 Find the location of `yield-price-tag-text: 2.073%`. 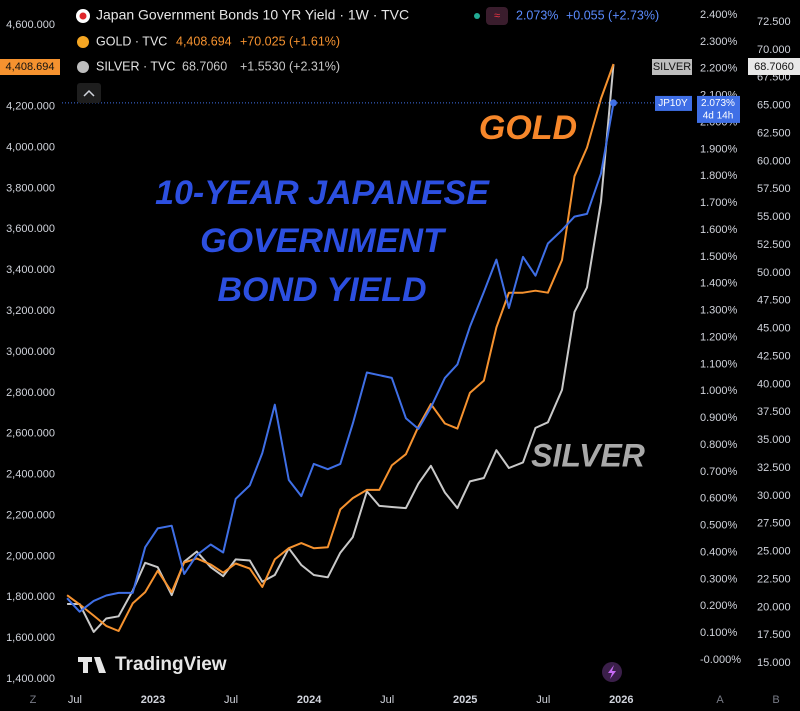

yield-price-tag-text: 2.073% is located at coordinates (718, 103).